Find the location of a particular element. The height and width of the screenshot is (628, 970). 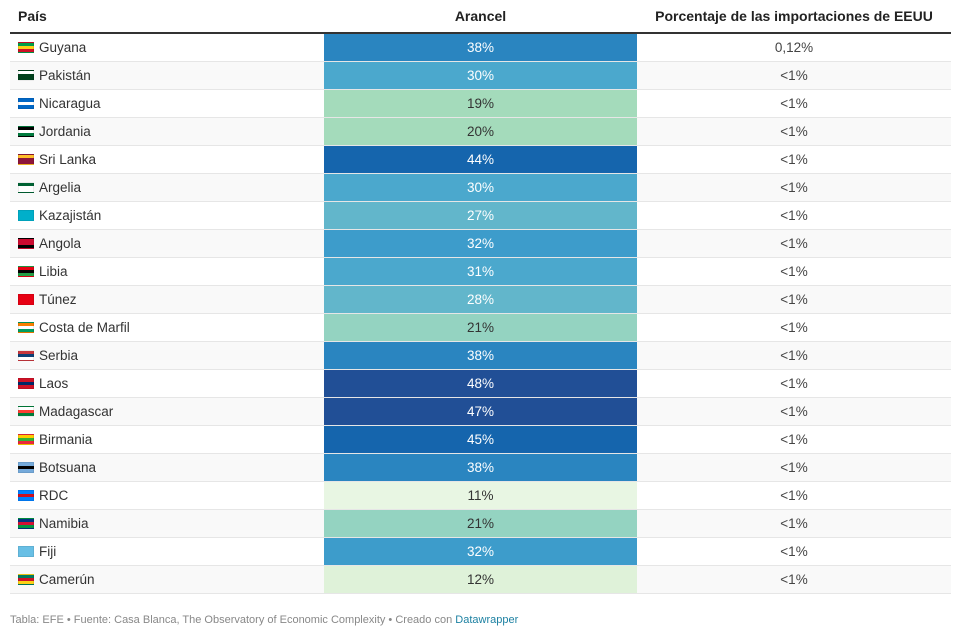

country-name: Jordania is located at coordinates (65, 131).